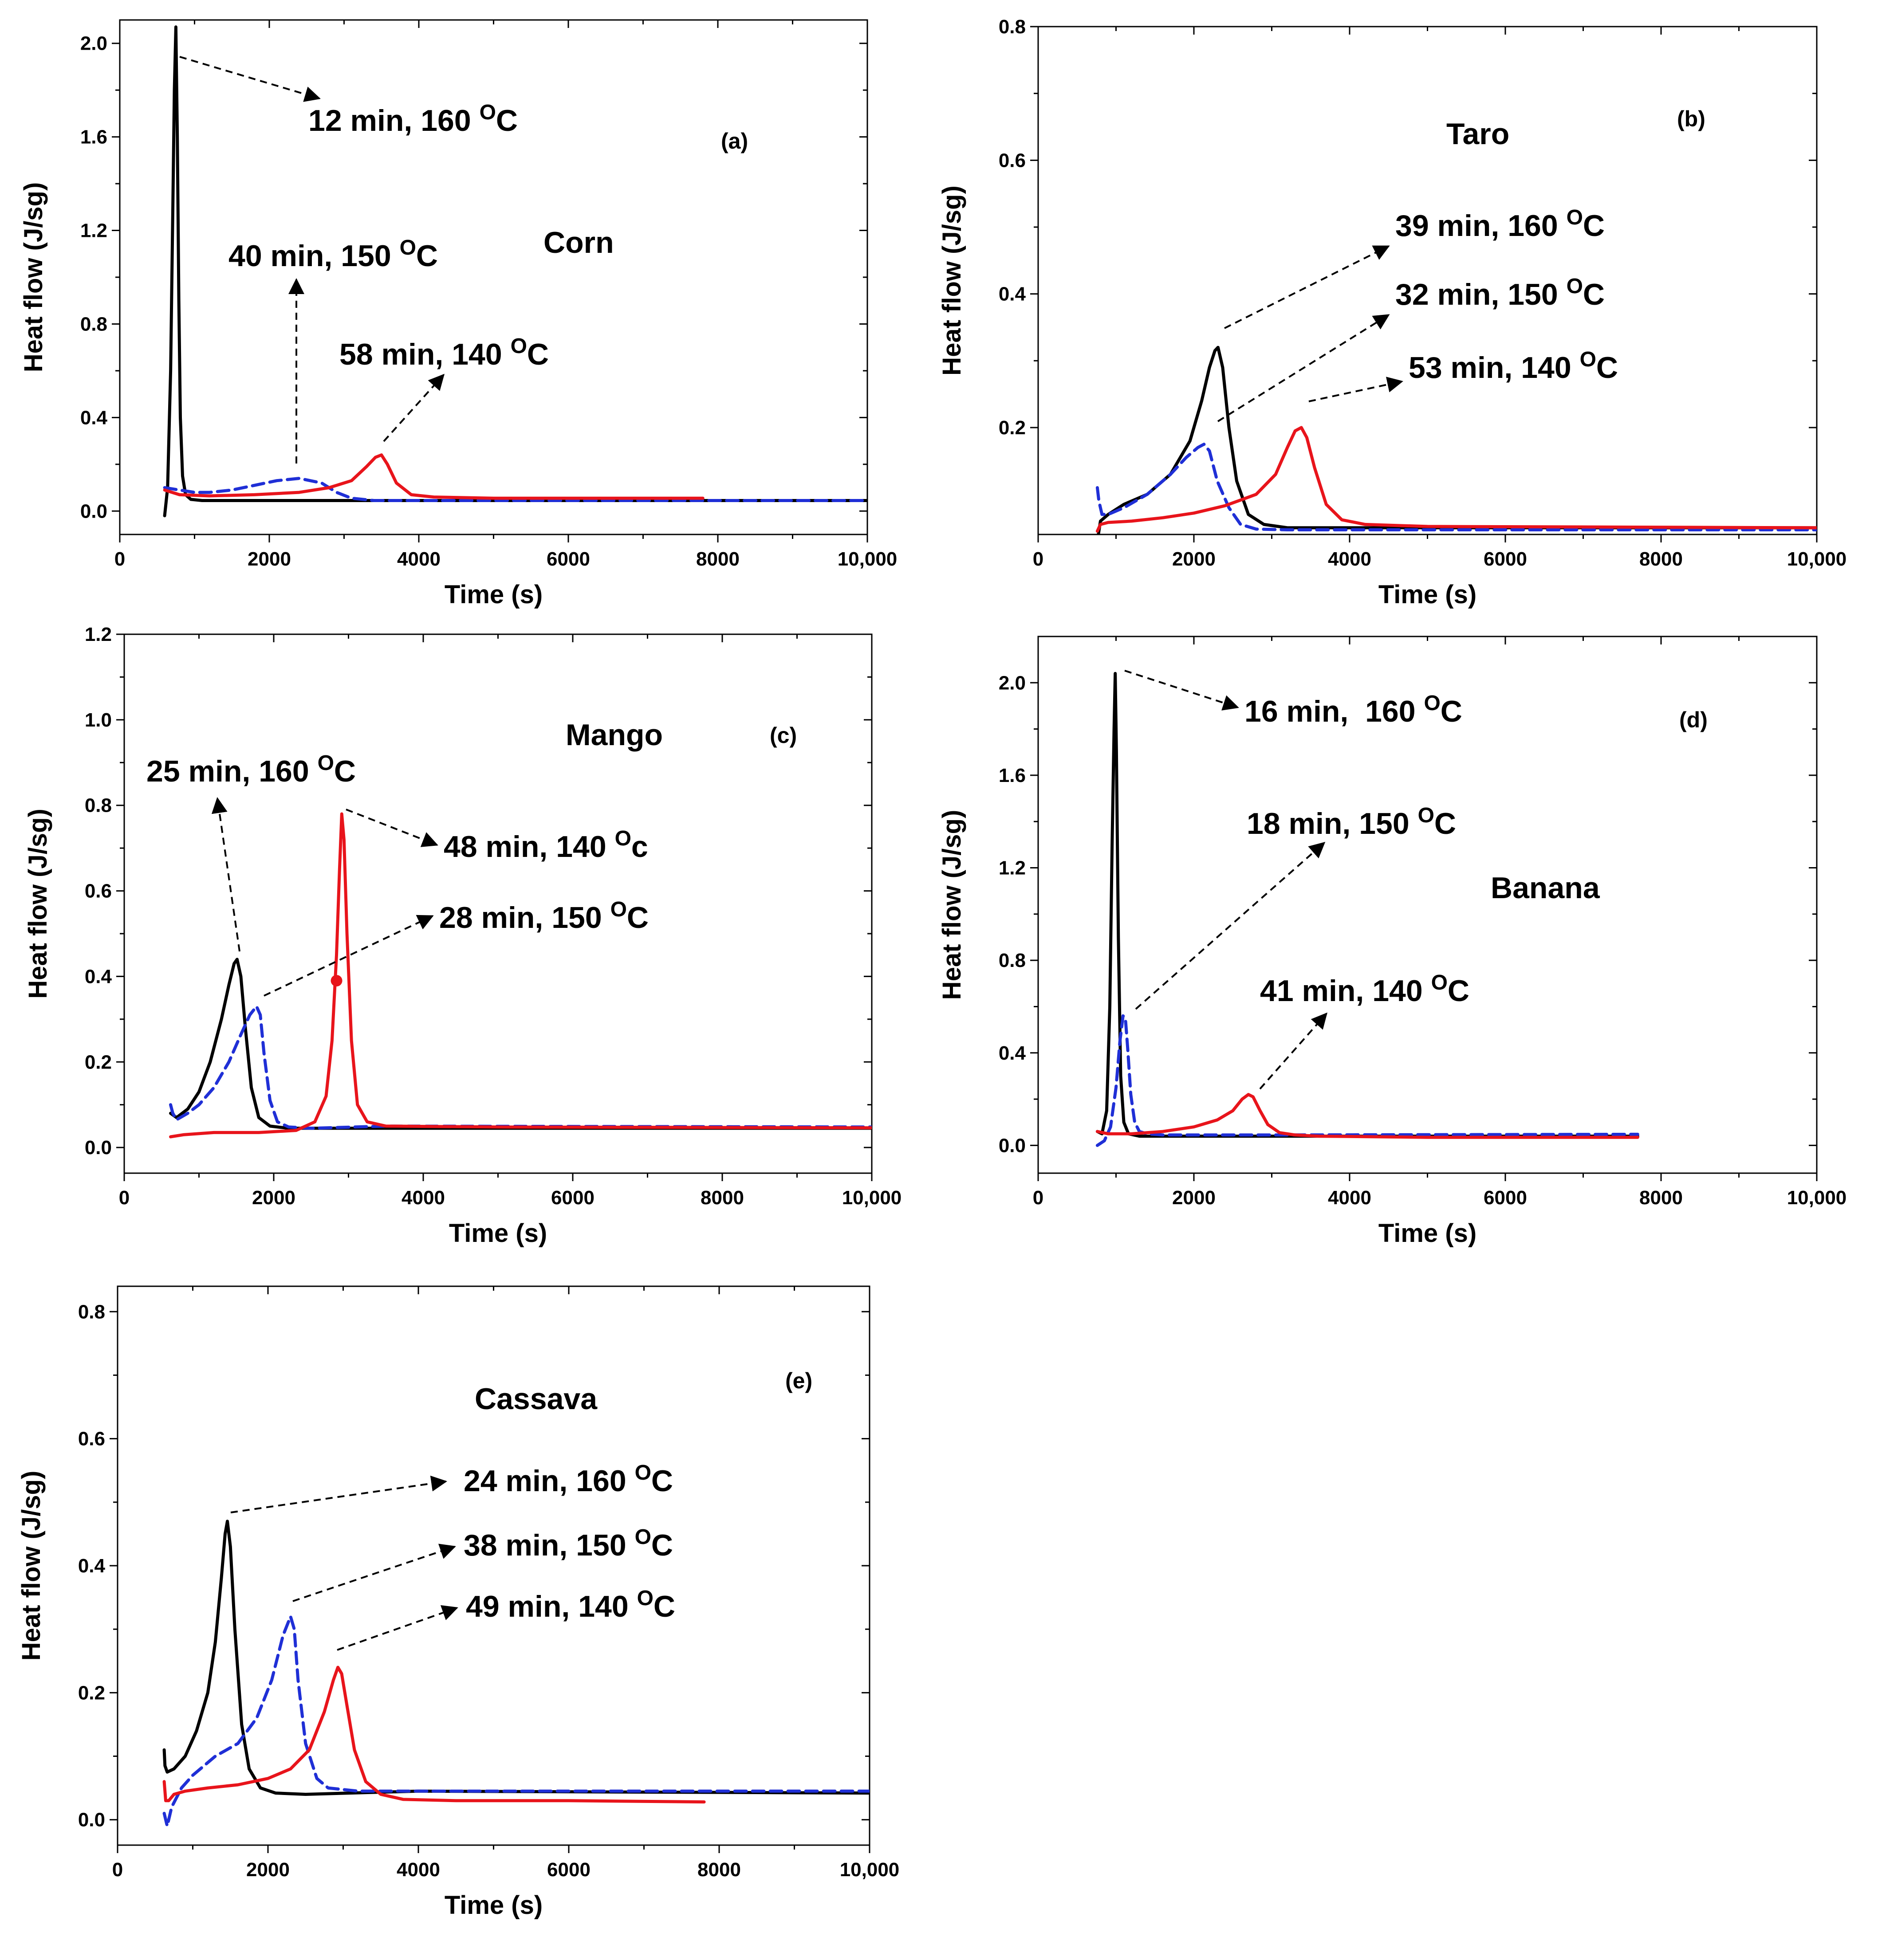  I want to click on panel-b-annotation-140: 53 min, 140 OC, so click(1513, 366).